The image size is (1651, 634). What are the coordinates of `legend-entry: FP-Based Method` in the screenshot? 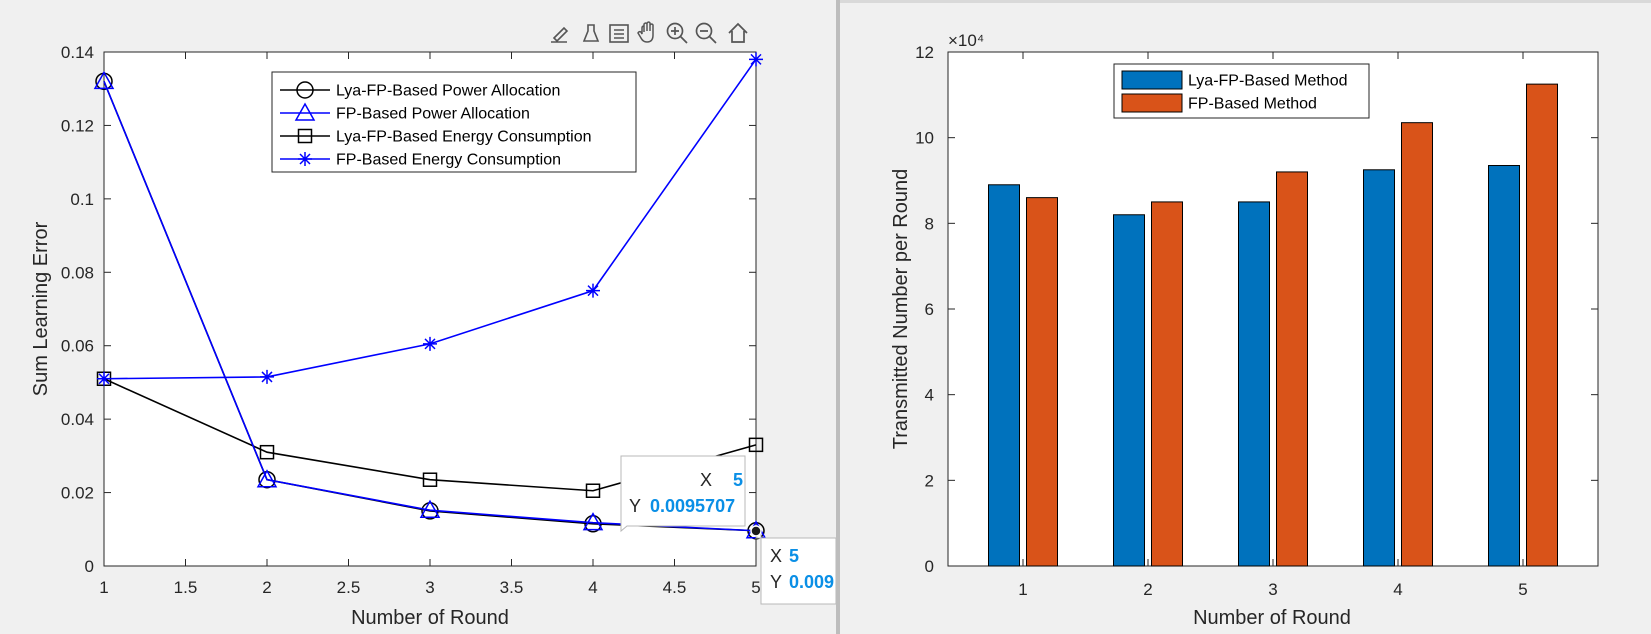 It's located at (1219, 103).